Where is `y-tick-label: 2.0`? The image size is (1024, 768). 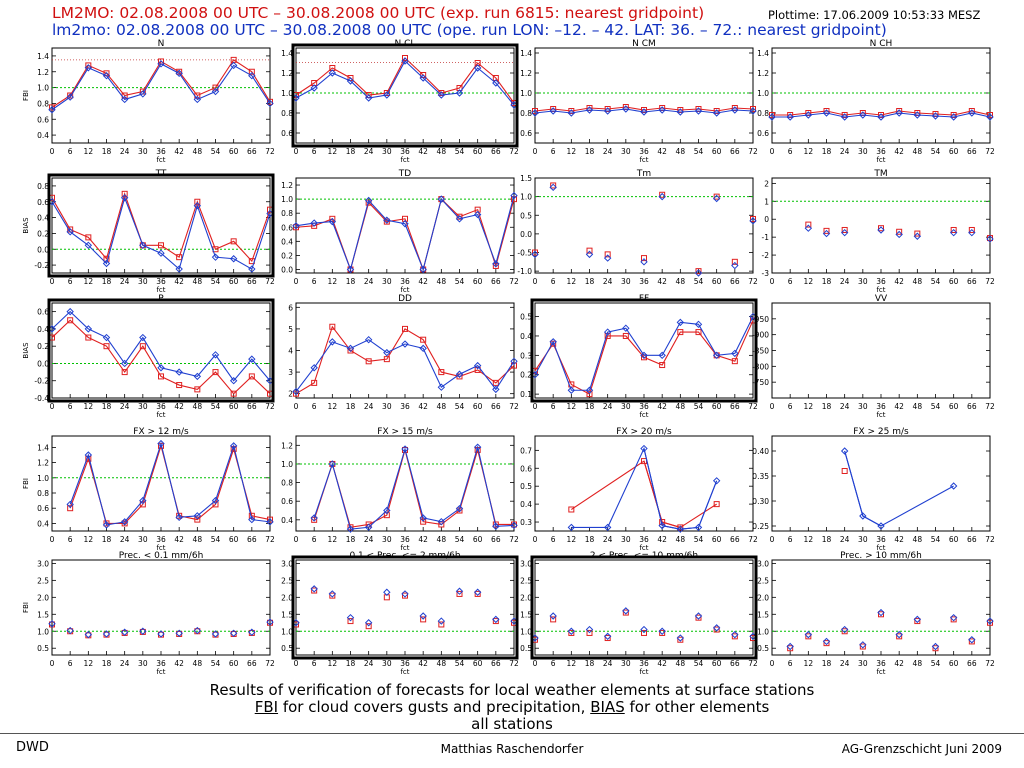
y-tick-label: 2.0 is located at coordinates (763, 597).